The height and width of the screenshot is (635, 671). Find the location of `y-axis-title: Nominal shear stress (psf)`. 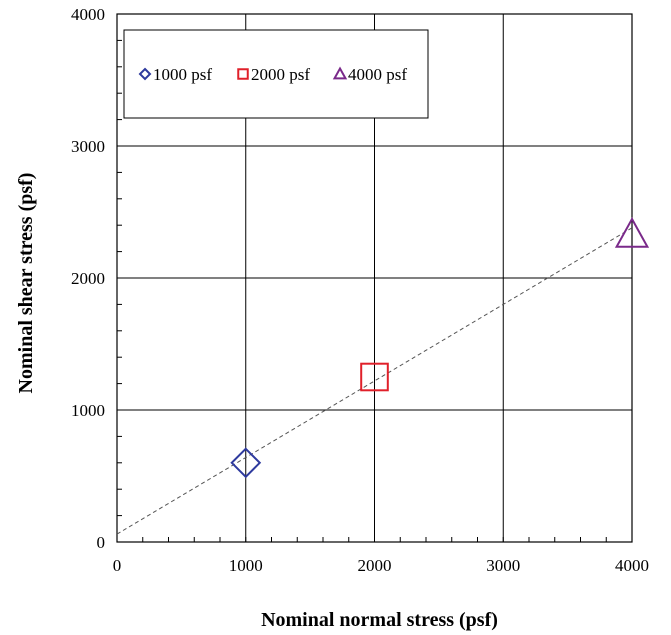

y-axis-title: Nominal shear stress (psf) is located at coordinates (26, 283).